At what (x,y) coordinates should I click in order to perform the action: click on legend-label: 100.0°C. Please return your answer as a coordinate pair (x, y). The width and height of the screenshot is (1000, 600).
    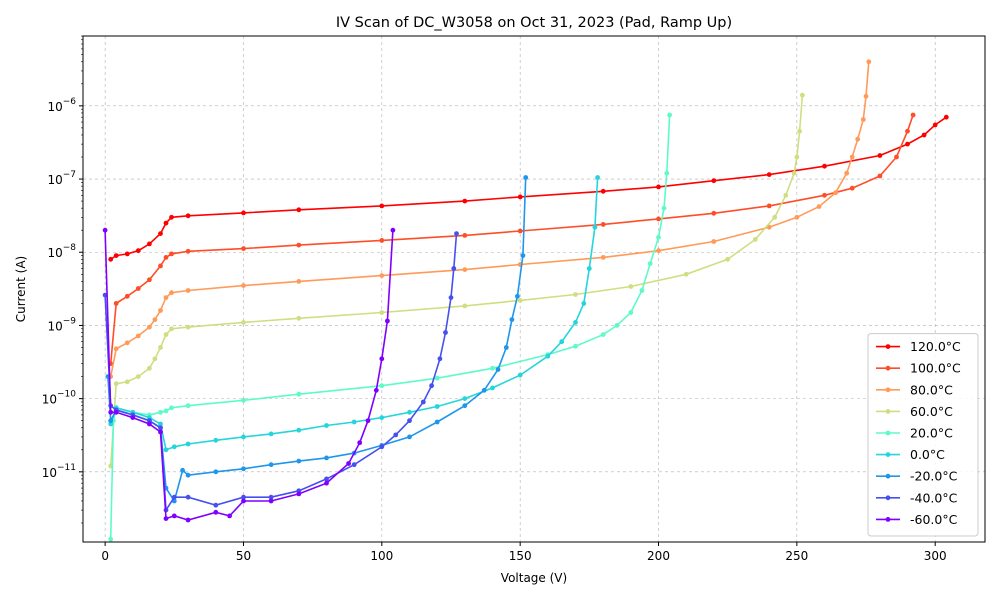
    Looking at the image, I should click on (935, 368).